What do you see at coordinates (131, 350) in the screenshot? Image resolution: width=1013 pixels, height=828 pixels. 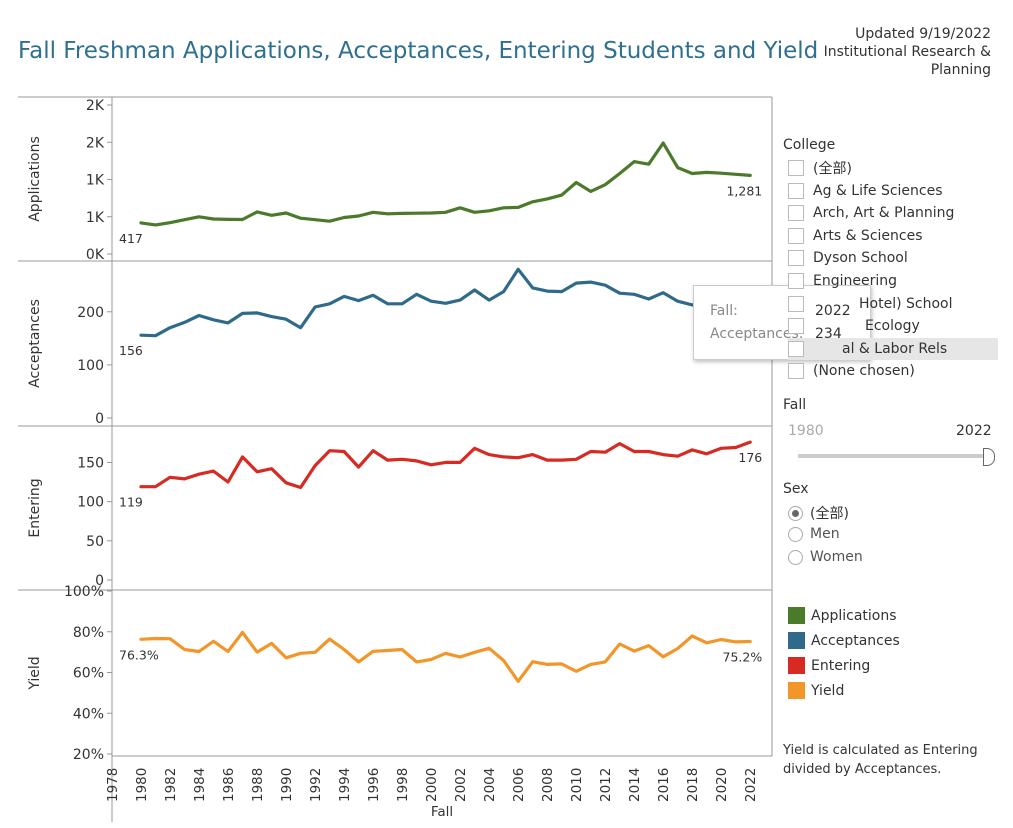 I see `acceptances-first-label: 156` at bounding box center [131, 350].